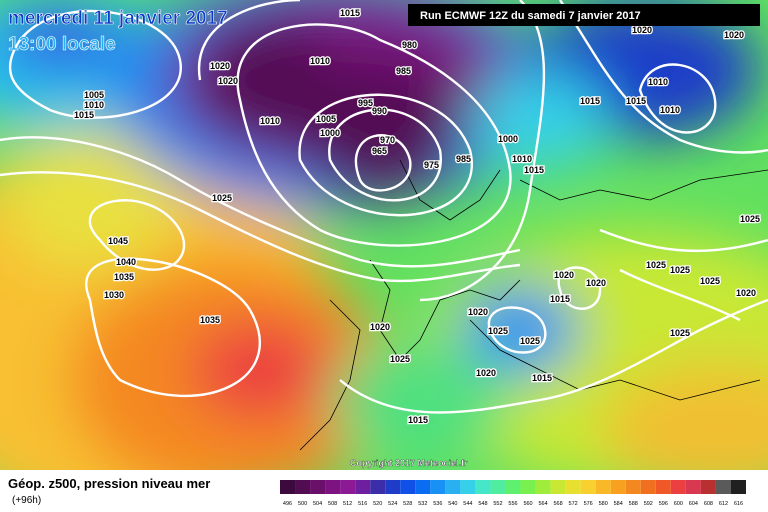 The height and width of the screenshot is (512, 768). Describe the element at coordinates (26, 500) in the screenshot. I see `footer-lead: (+96h)` at that location.